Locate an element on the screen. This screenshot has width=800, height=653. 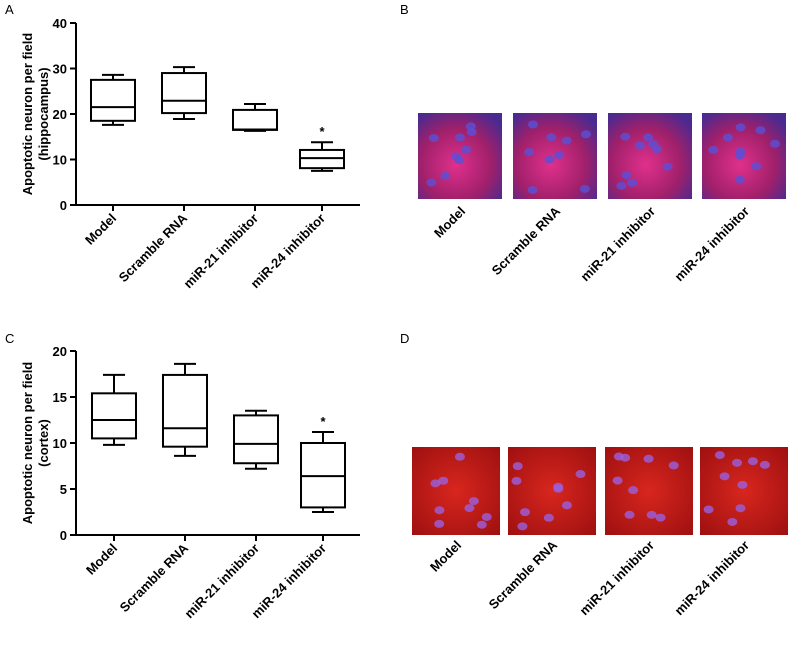
y-tick-label: 40 is located at coordinates (60, 23).